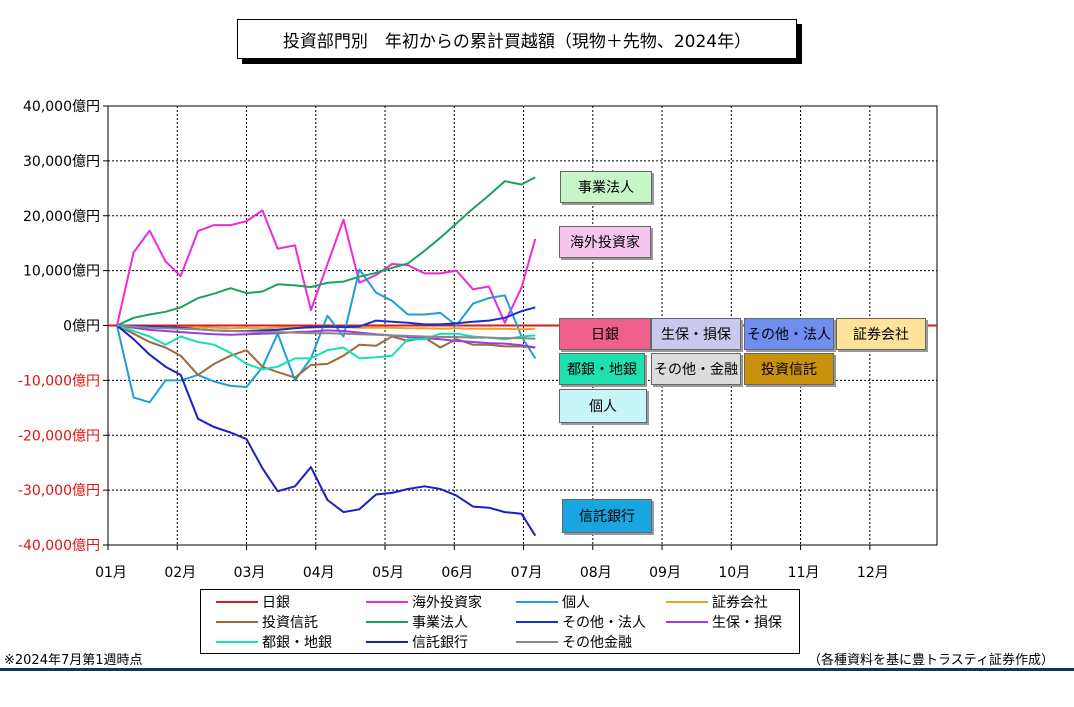 Image resolution: width=1074 pixels, height=707 pixels. I want to click on annotation-label: その他・法人, so click(789, 334).